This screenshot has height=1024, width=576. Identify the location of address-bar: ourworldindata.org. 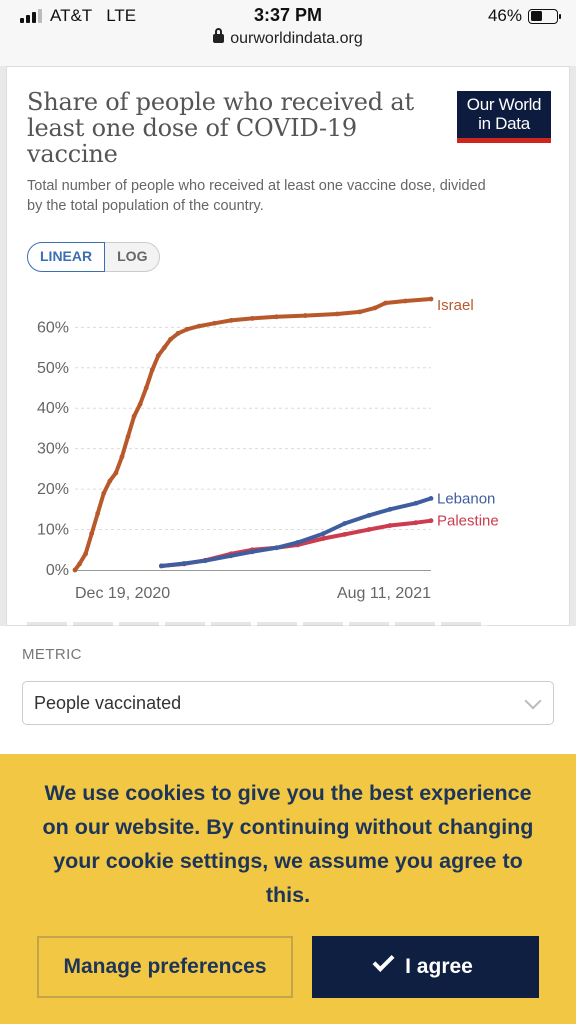
(288, 38).